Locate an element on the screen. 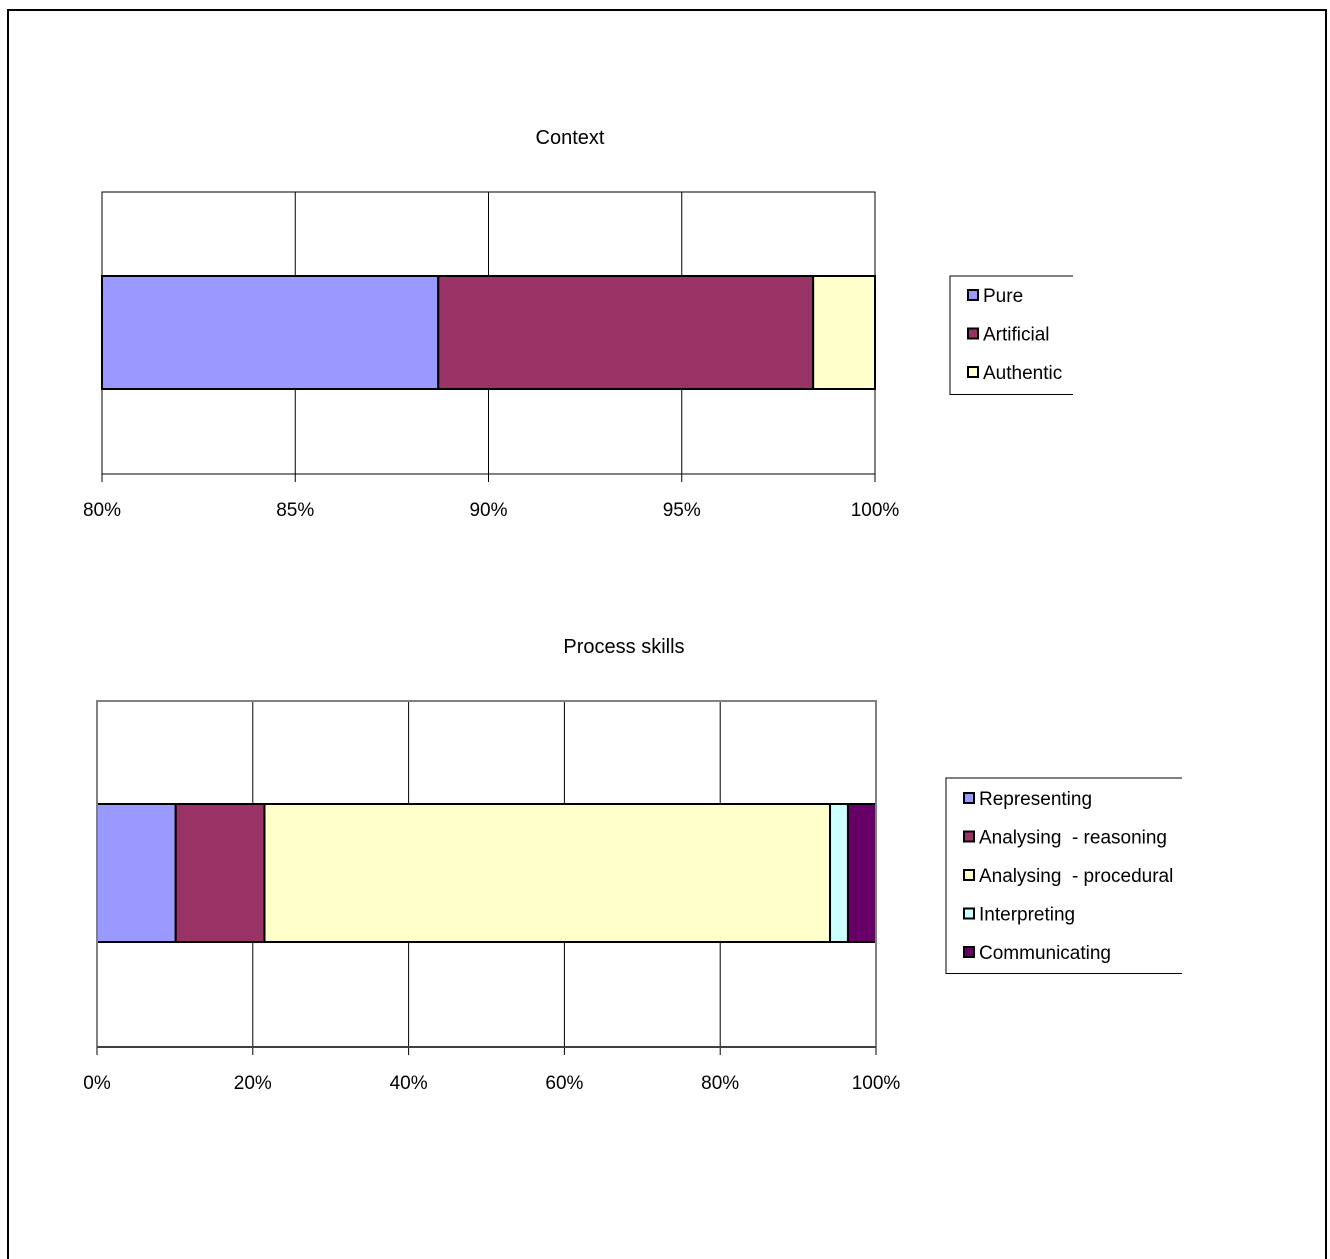 The width and height of the screenshot is (1330, 1259). legend-label: Analysing - procedural is located at coordinates (1076, 876).